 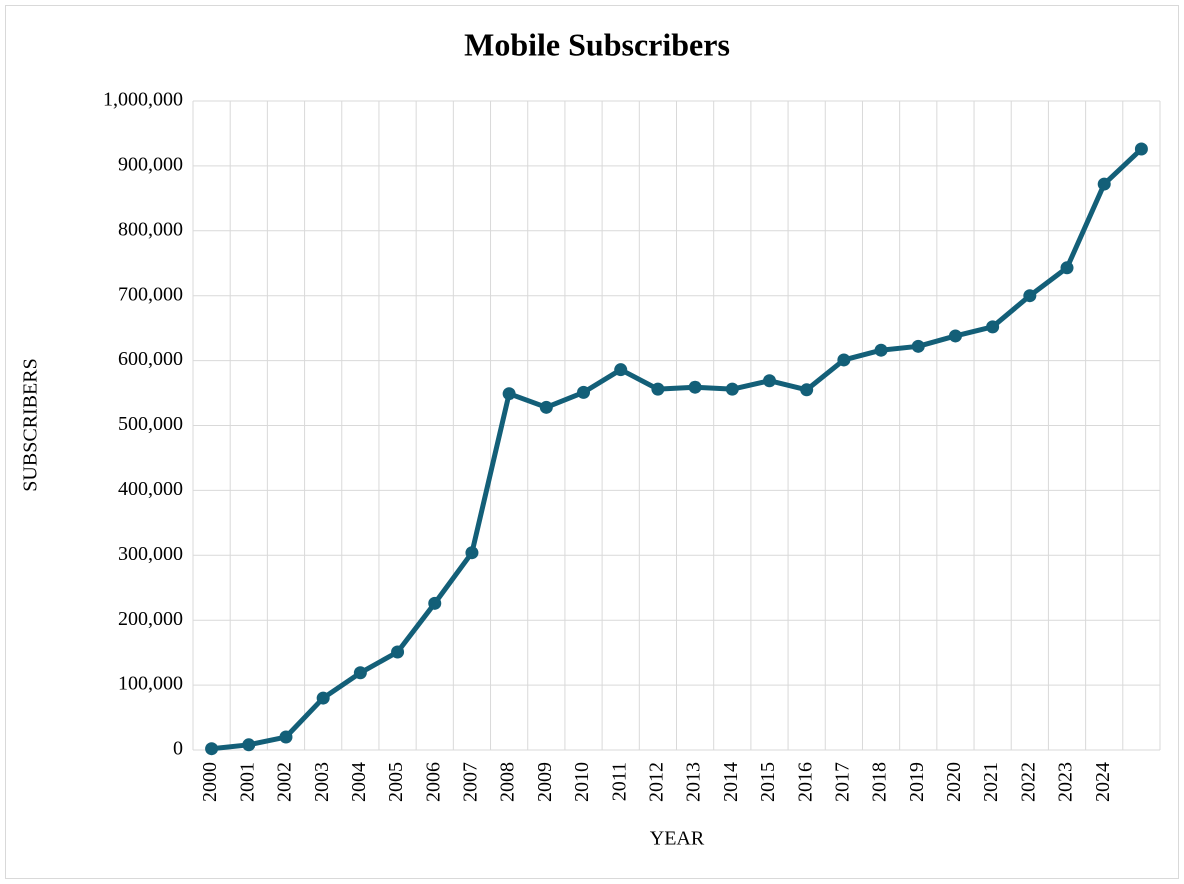 What do you see at coordinates (150, 229) in the screenshot?
I see `y-tick-label: 800,000` at bounding box center [150, 229].